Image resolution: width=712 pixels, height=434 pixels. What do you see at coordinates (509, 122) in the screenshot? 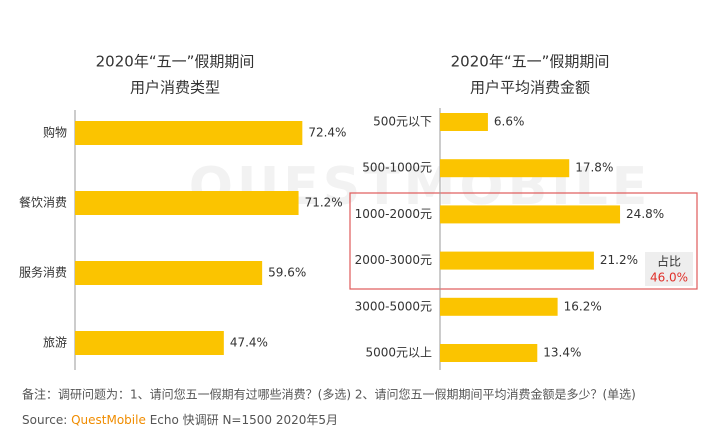
I see `value-label: 6.6%` at bounding box center [509, 122].